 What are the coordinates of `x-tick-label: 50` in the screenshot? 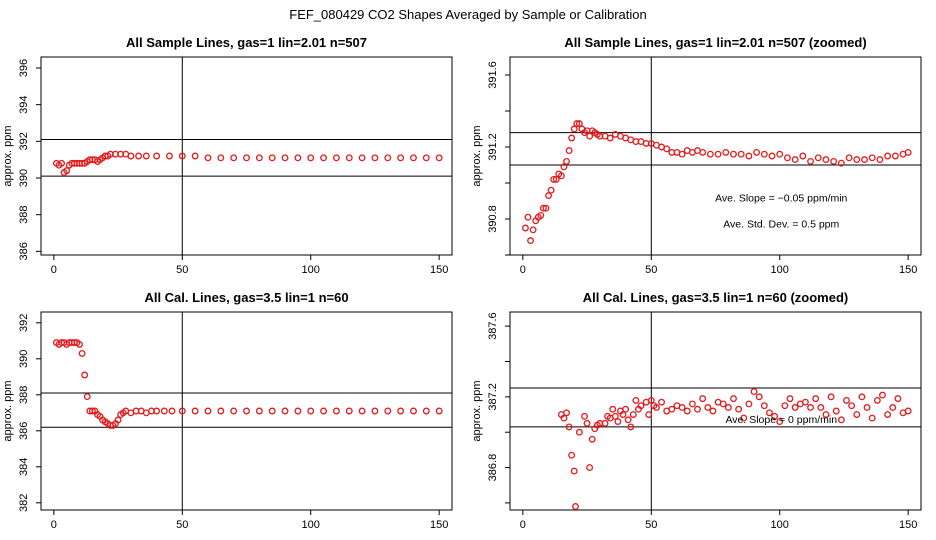 It's located at (182, 270).